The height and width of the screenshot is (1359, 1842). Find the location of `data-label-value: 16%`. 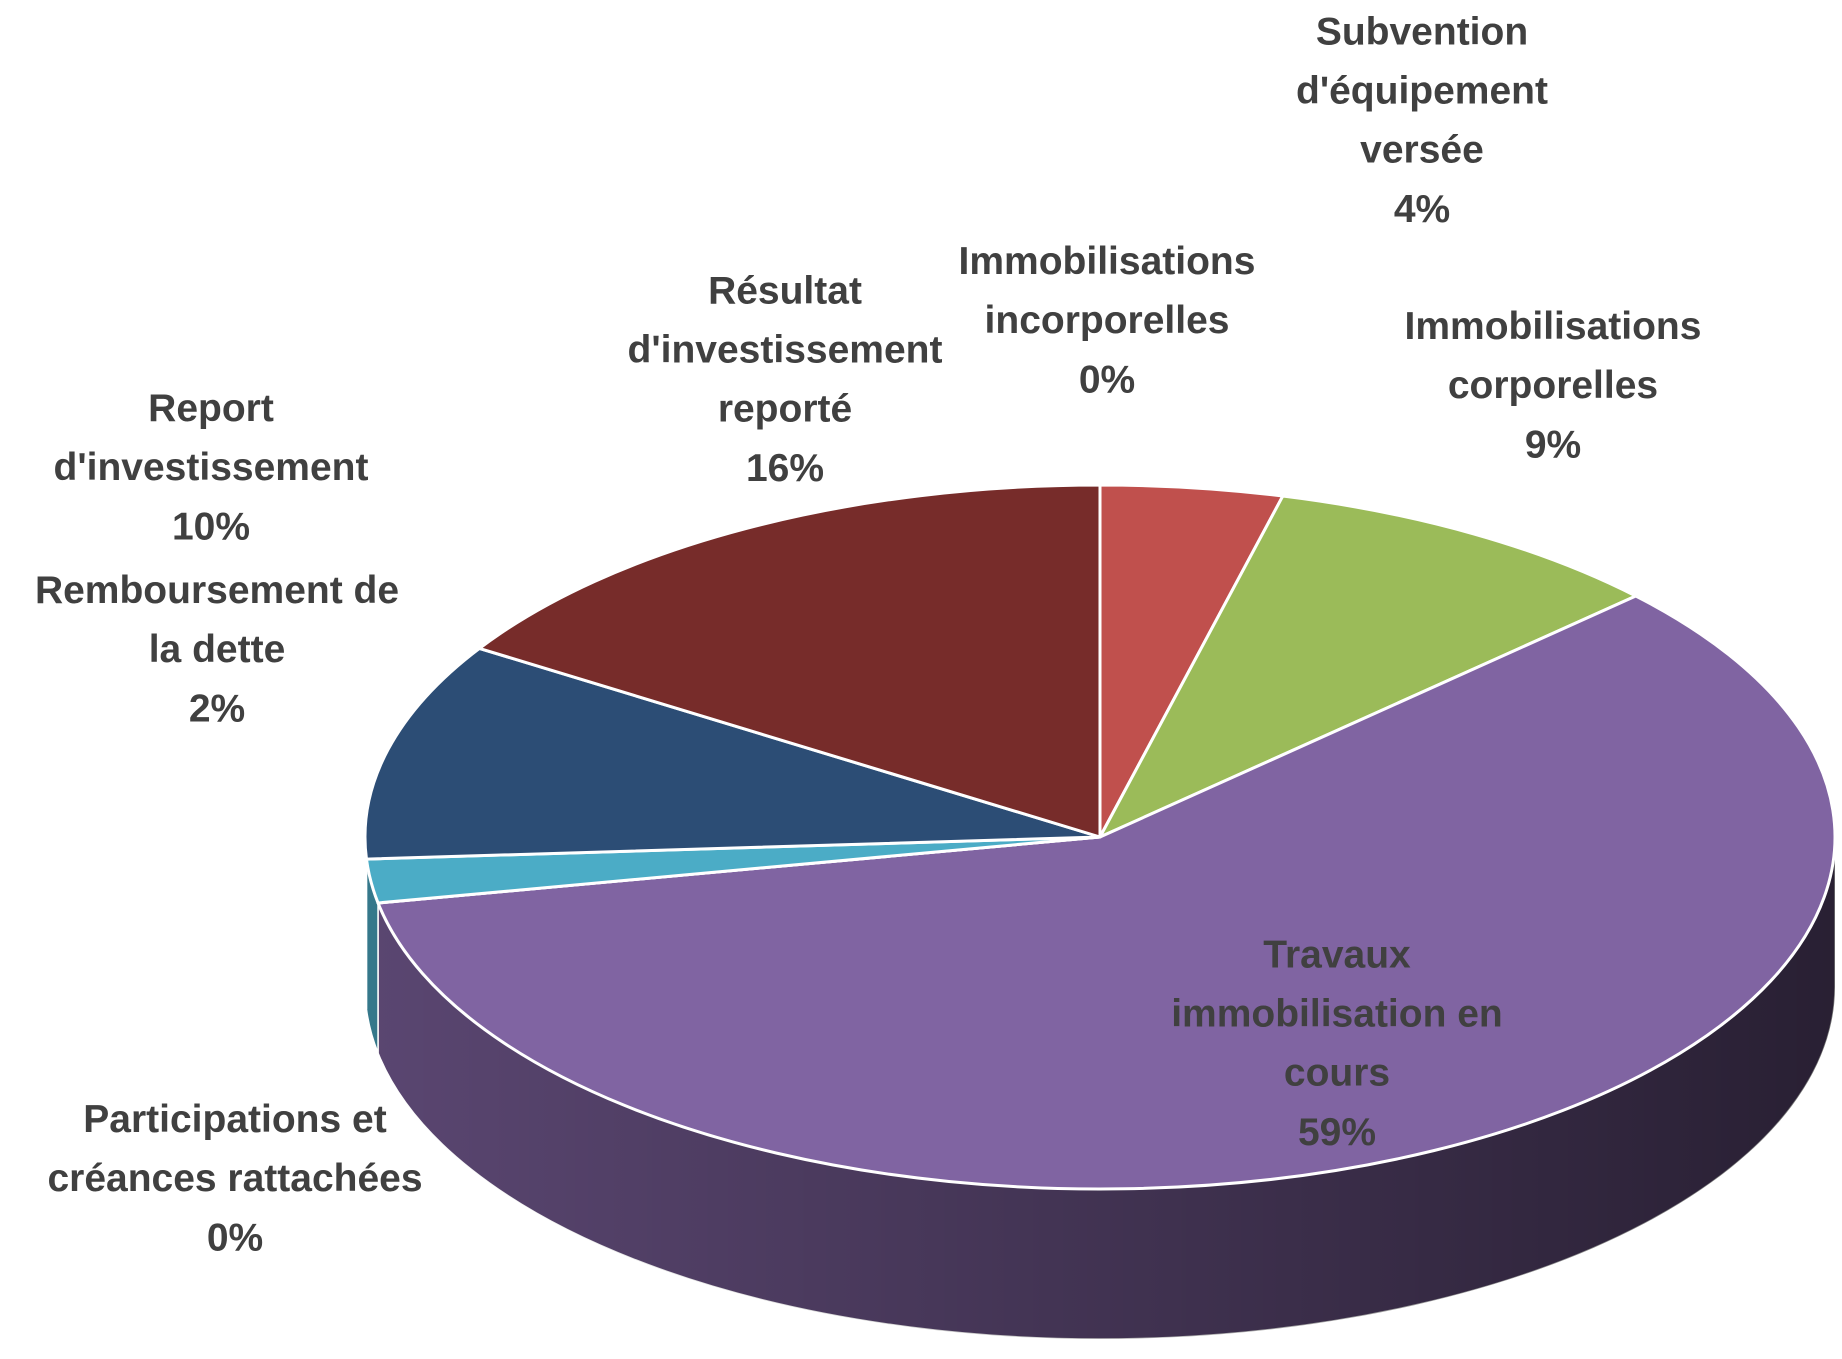

data-label-value: 16% is located at coordinates (785, 468).